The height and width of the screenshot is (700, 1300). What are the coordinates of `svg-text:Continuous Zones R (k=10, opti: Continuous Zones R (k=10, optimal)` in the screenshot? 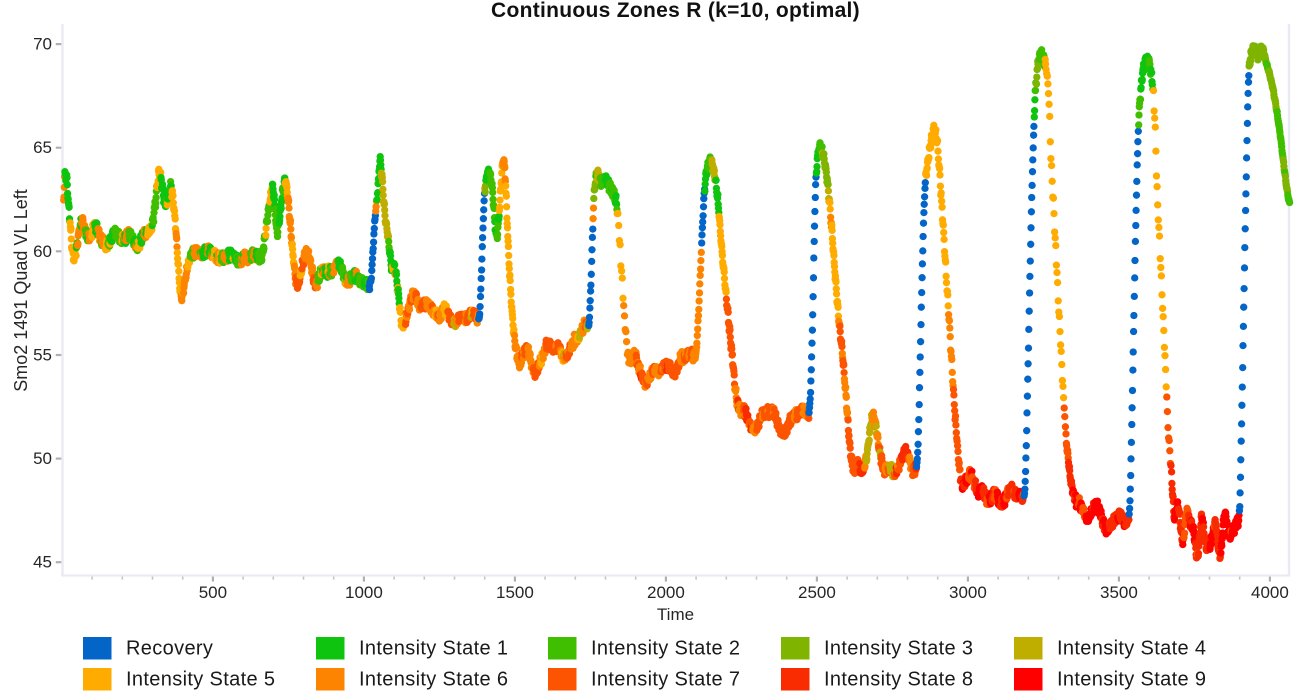 It's located at (675, 11).